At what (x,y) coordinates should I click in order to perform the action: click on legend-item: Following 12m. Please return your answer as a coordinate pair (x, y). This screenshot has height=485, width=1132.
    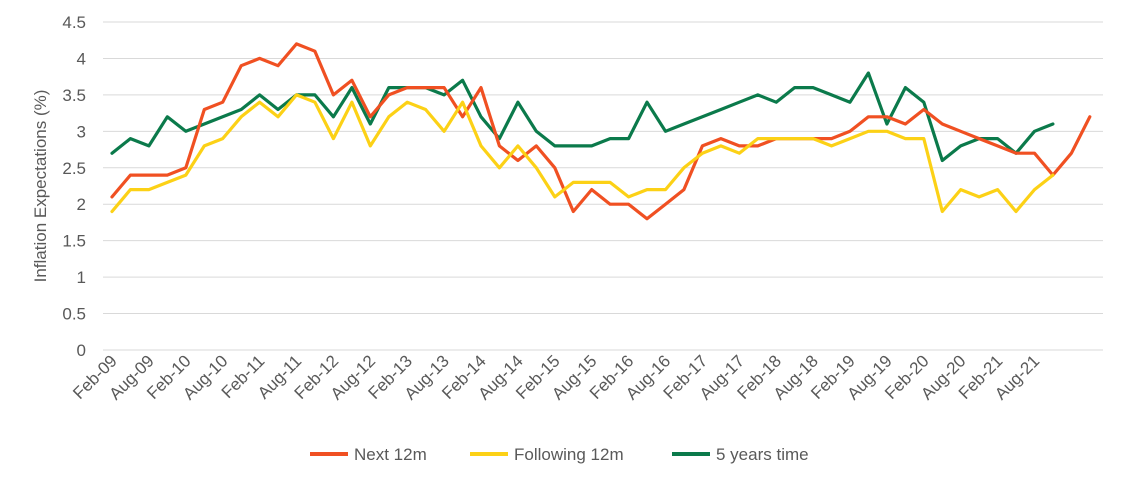
    Looking at the image, I should click on (547, 454).